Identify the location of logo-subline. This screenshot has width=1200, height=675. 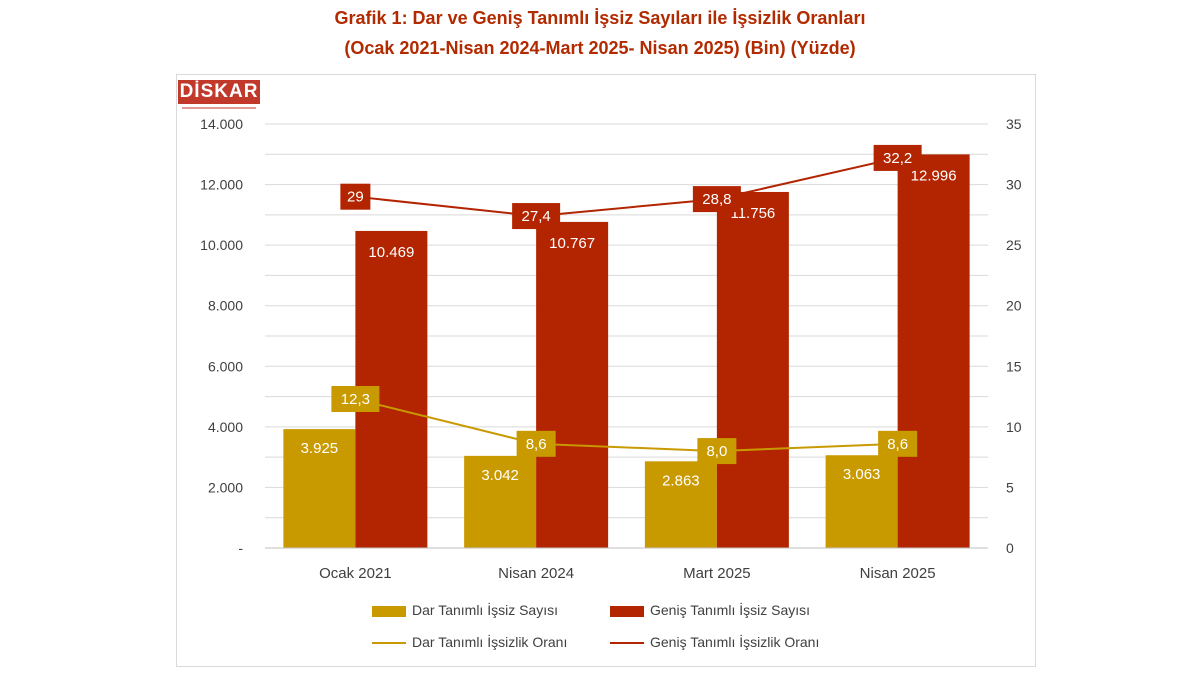
(219, 108).